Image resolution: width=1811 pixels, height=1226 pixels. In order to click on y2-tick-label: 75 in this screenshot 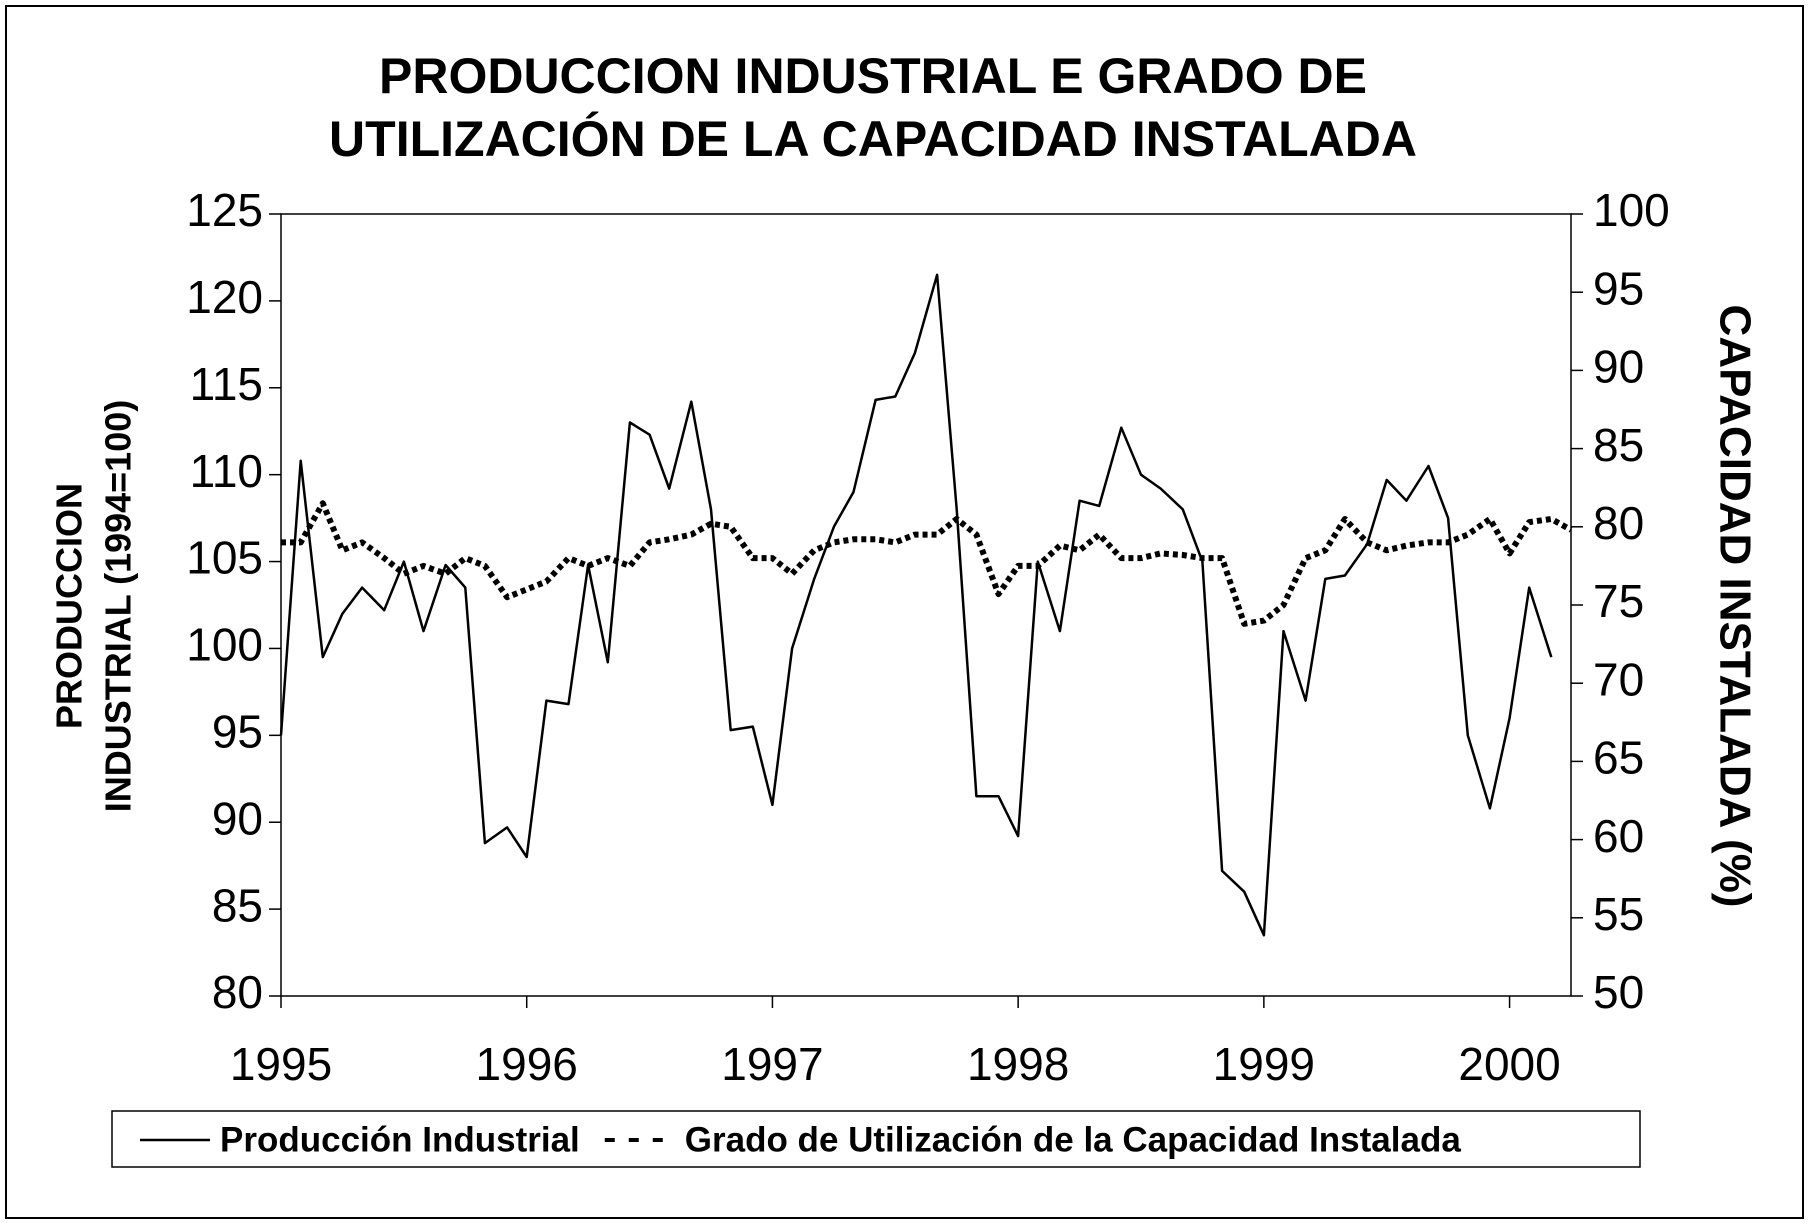, I will do `click(1618, 601)`.